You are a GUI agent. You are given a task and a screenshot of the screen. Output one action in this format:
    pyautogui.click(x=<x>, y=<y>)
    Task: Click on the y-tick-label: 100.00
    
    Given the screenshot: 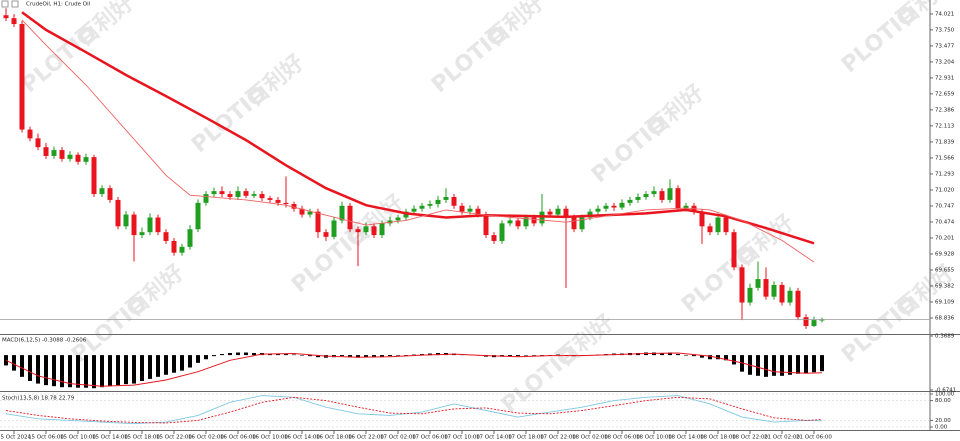 What is the action you would take?
    pyautogui.click(x=945, y=395)
    